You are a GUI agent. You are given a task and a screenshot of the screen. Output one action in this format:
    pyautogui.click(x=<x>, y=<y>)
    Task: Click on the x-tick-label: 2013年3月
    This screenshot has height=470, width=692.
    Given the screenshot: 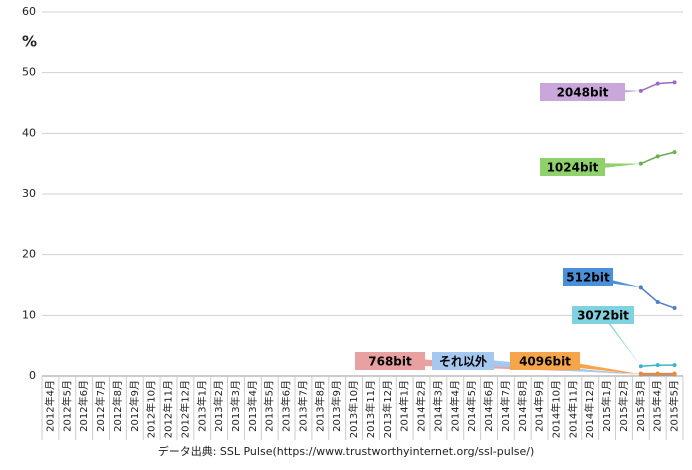 What is the action you would take?
    pyautogui.click(x=235, y=406)
    